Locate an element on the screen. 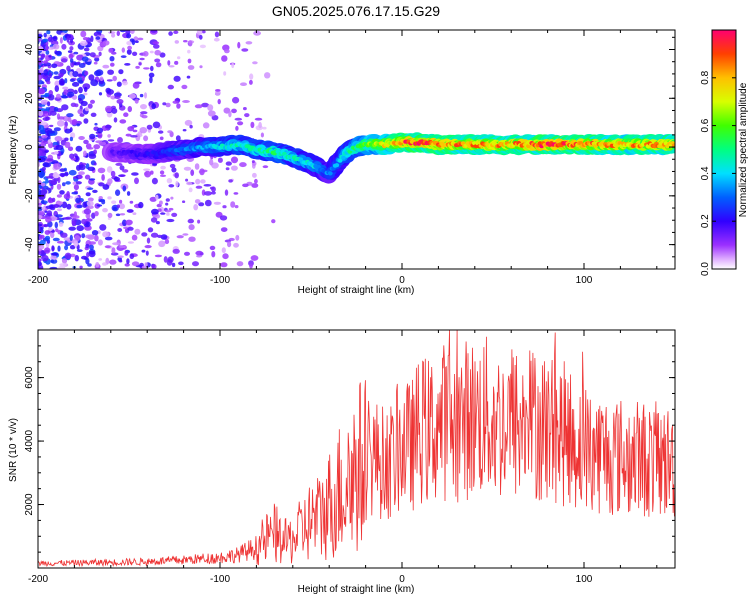  y-tick-label: -40 is located at coordinates (29, 244).